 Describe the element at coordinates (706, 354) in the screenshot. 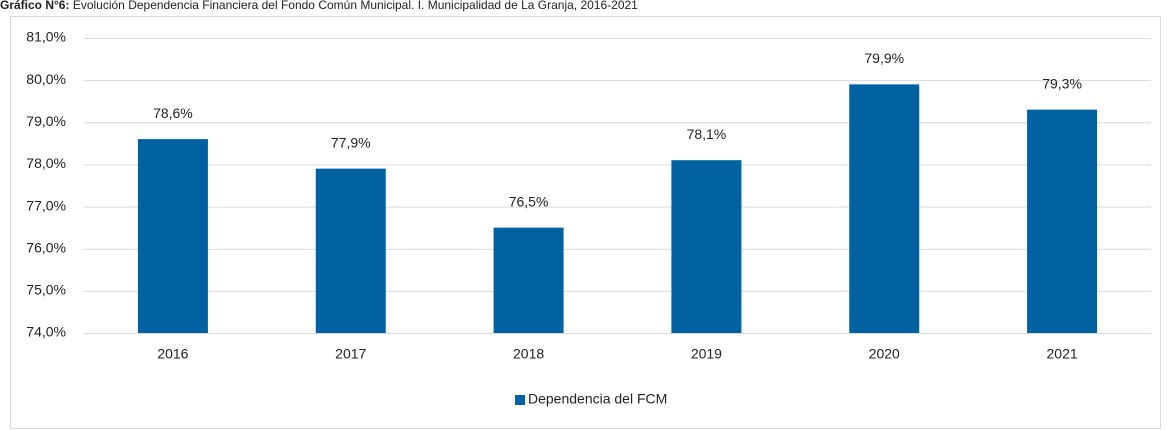

I see `x-tick-label: 2019` at that location.